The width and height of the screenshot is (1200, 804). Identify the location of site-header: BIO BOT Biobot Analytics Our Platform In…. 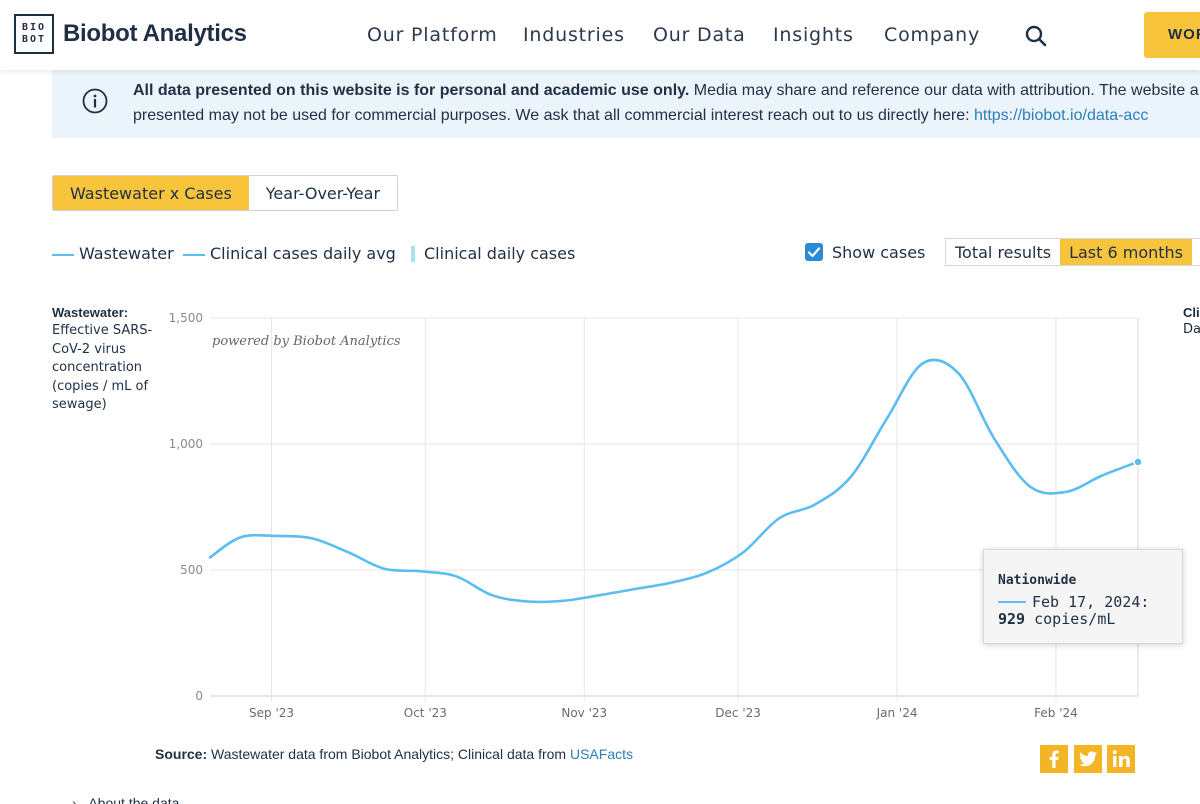
(600, 35).